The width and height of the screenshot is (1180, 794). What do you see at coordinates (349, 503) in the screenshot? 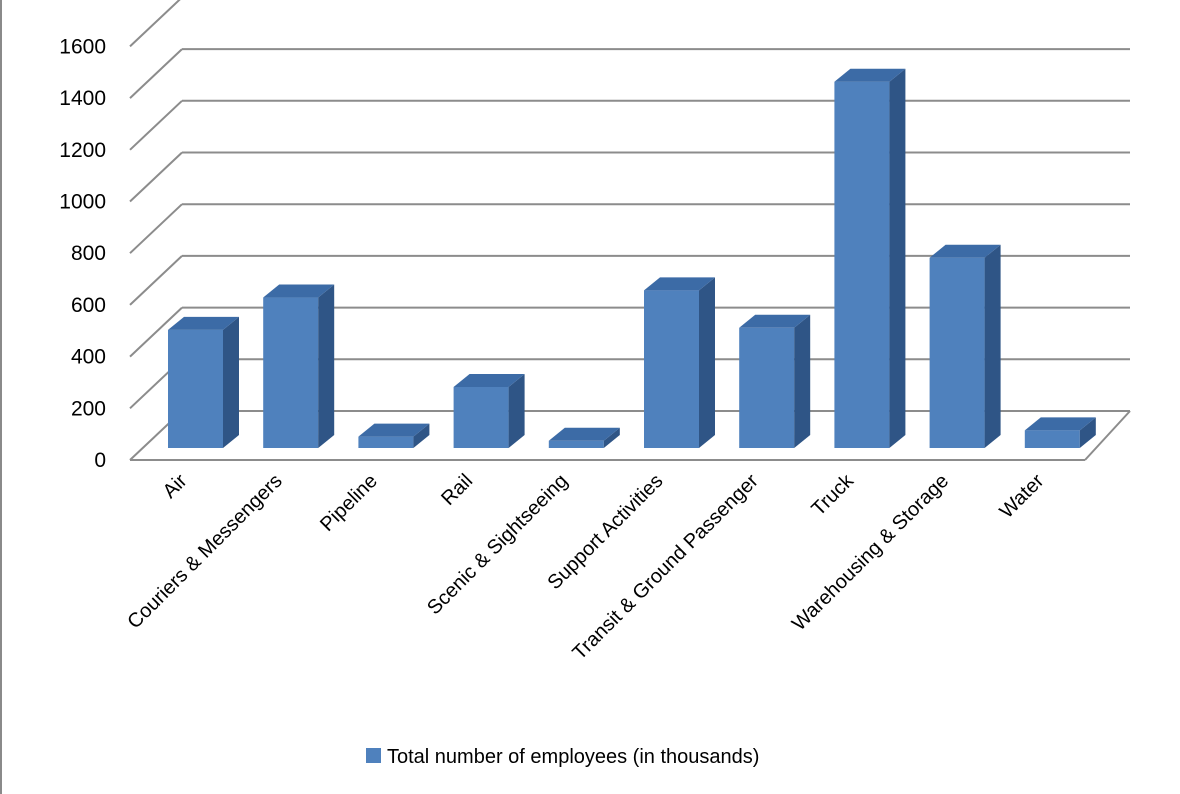
I see `x-tick-label: Pipeline` at bounding box center [349, 503].